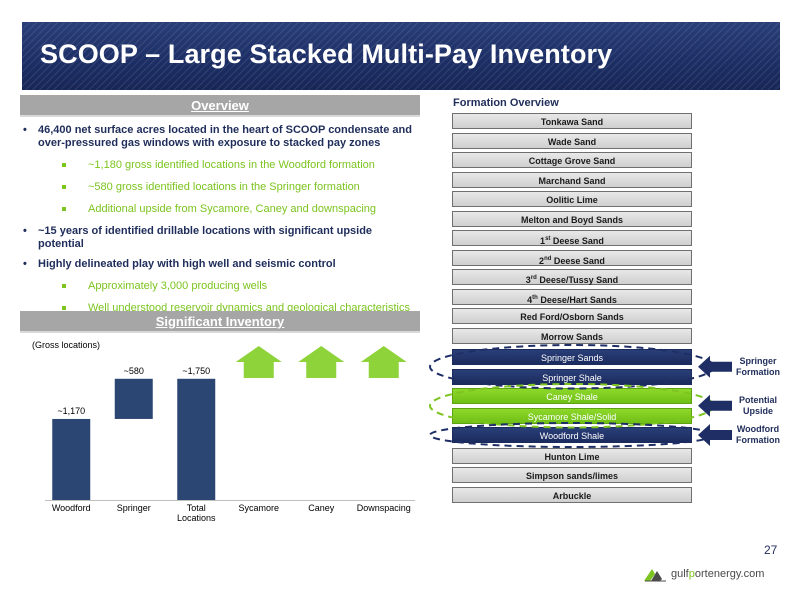 The image size is (800, 600). I want to click on overview-sub-bullet: Approximately 3,000 producing wells, so click(220, 286).